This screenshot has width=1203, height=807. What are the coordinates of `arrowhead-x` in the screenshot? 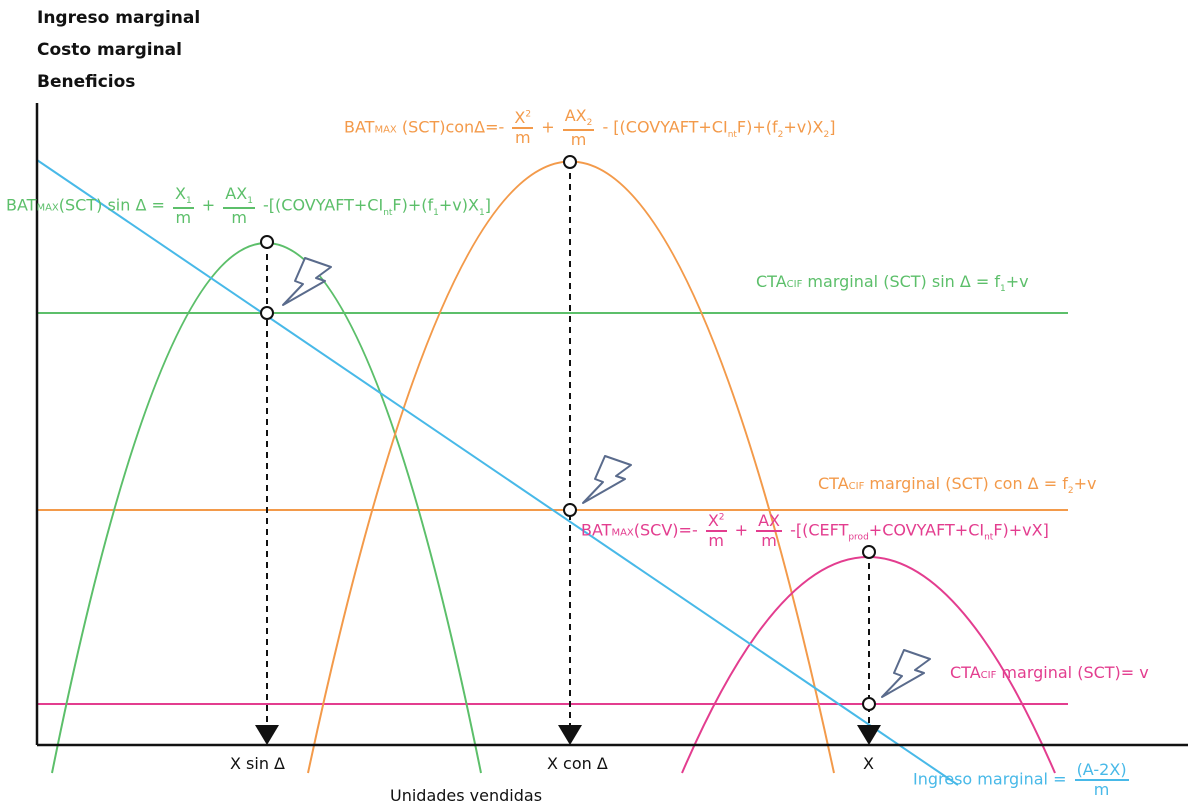 It's located at (869, 735).